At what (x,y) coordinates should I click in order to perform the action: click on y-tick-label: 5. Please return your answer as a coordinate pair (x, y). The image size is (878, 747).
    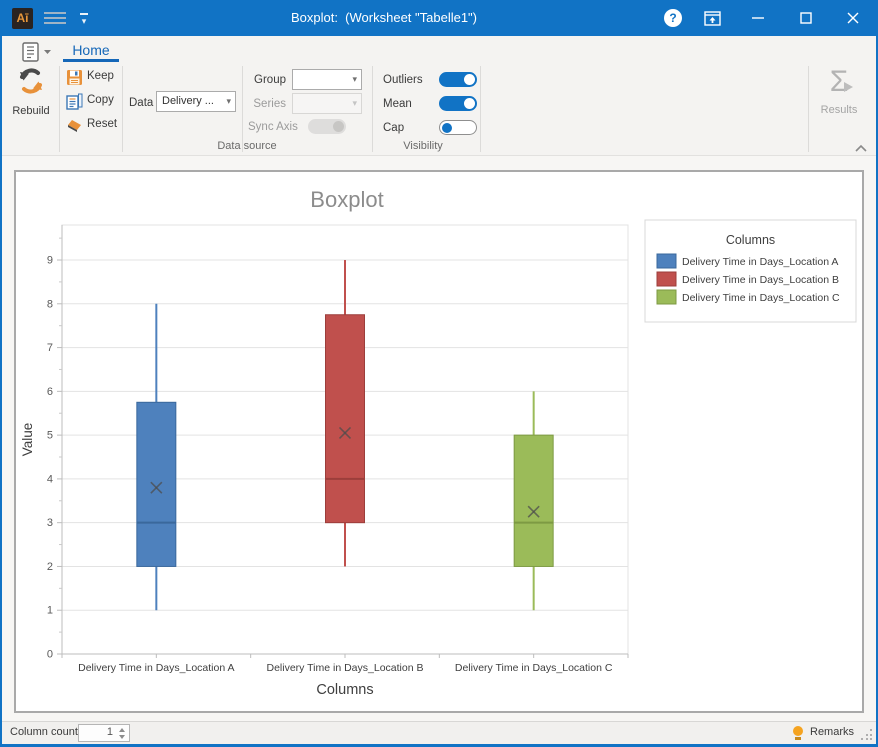
    Looking at the image, I should click on (50, 436).